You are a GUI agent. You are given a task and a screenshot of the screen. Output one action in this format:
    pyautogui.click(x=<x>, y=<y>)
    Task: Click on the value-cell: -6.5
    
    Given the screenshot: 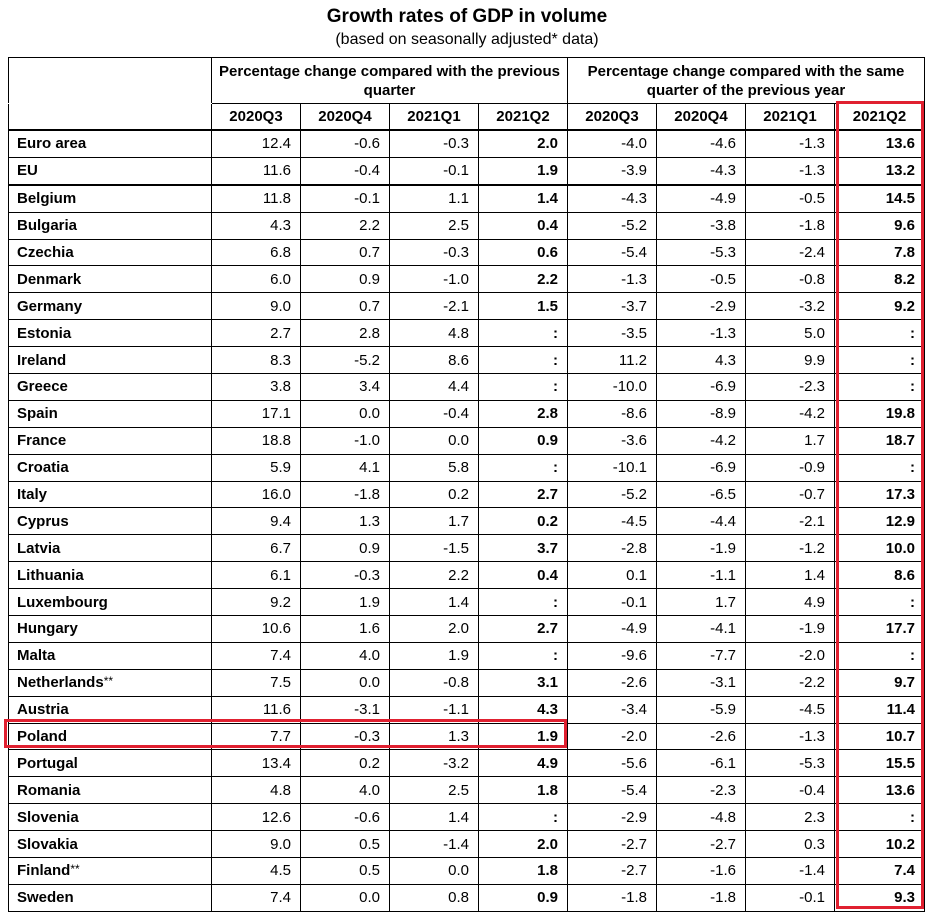 What is the action you would take?
    pyautogui.click(x=701, y=494)
    